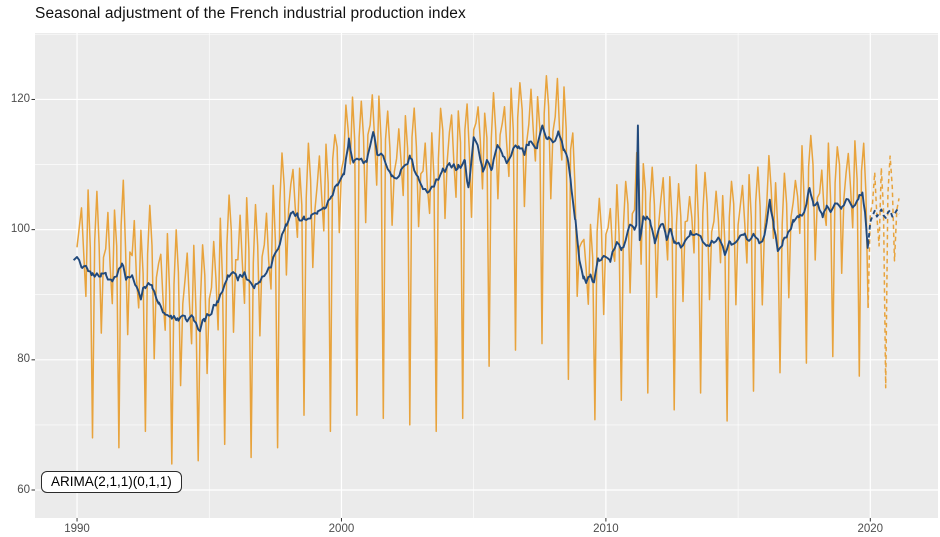 The height and width of the screenshot is (537, 940). I want to click on x-axis-tick-label: 2010, so click(606, 529).